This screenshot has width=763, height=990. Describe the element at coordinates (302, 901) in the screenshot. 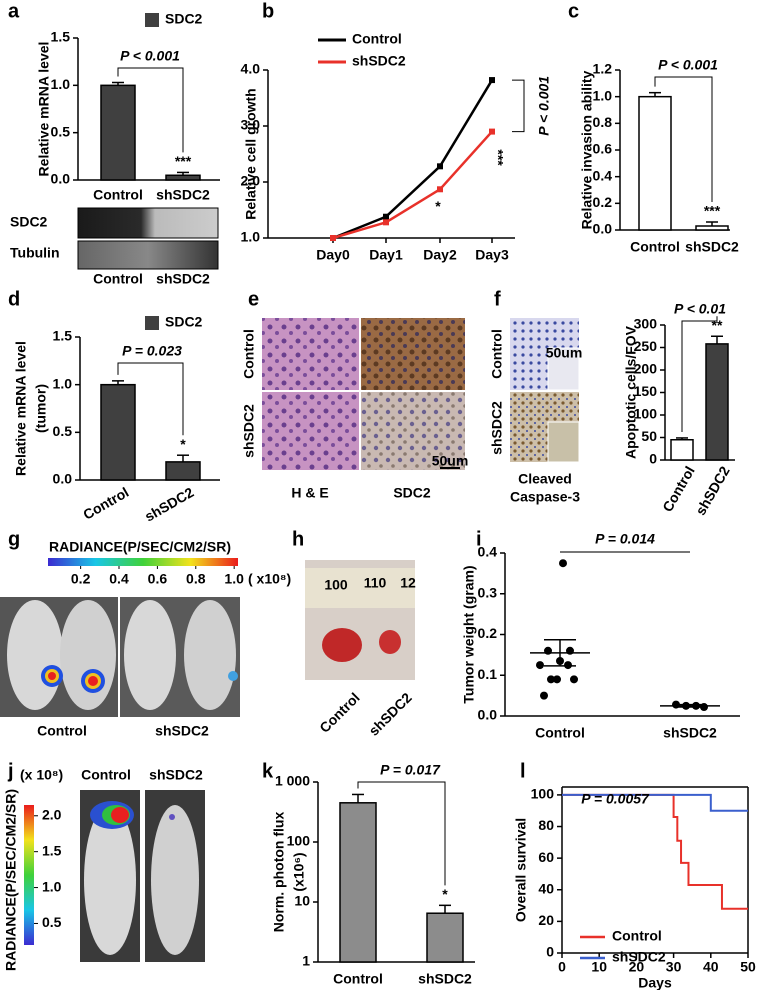

I see `y-tick-label: 10` at that location.